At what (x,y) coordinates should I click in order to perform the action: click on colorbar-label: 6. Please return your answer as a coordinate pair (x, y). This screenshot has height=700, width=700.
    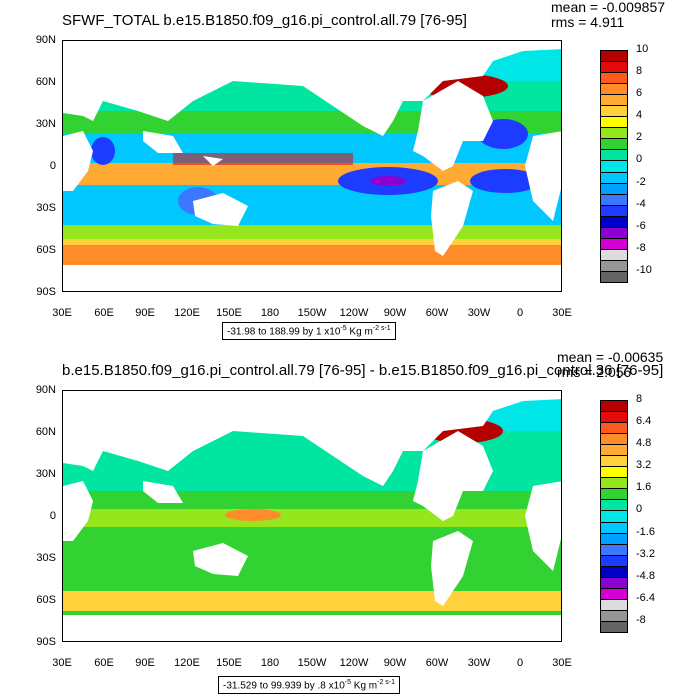
    Looking at the image, I should click on (639, 93).